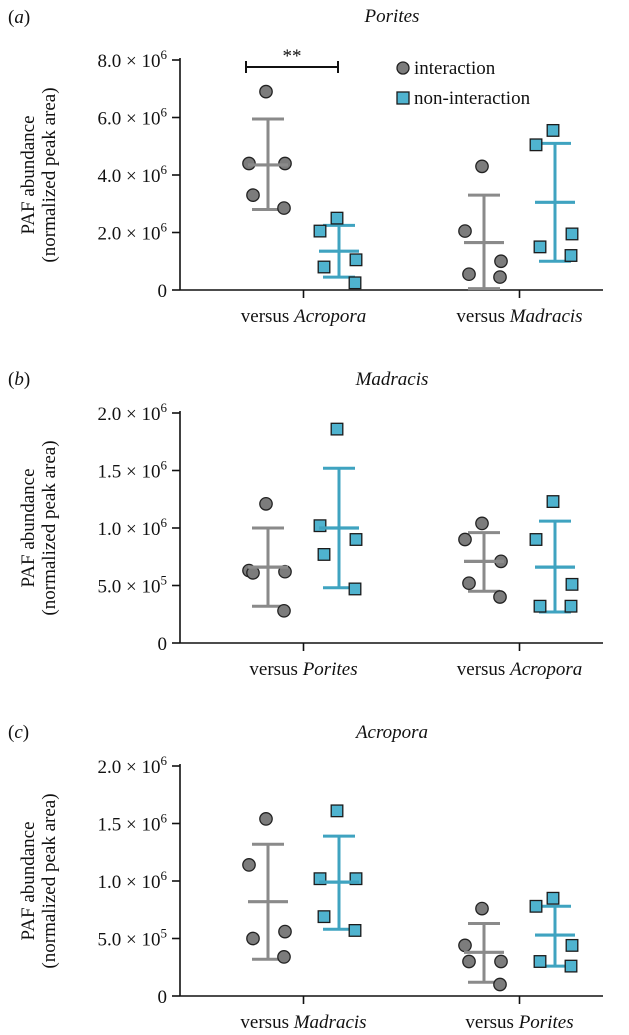 The width and height of the screenshot is (629, 1035). Describe the element at coordinates (19, 17) in the screenshot. I see `panel-label: (a)` at that location.